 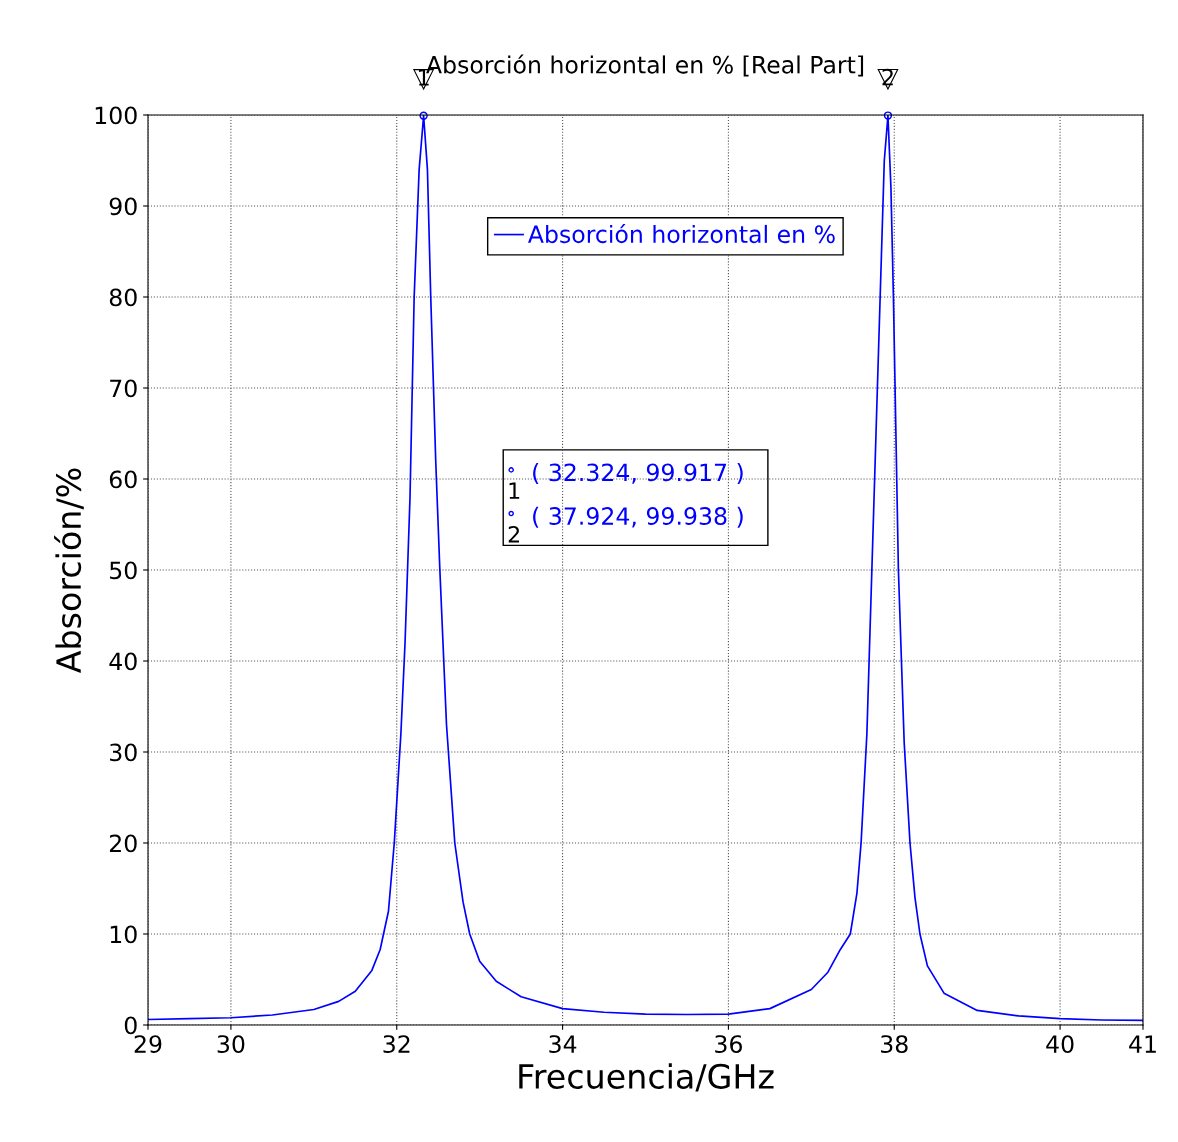 What do you see at coordinates (123, 570) in the screenshot?
I see `y-tick-label: 50` at bounding box center [123, 570].